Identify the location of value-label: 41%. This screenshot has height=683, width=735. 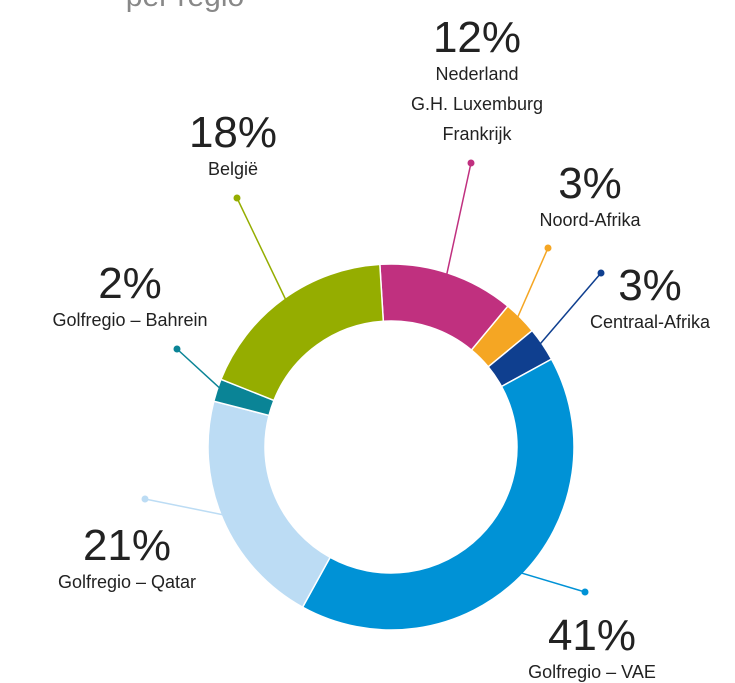
(592, 635).